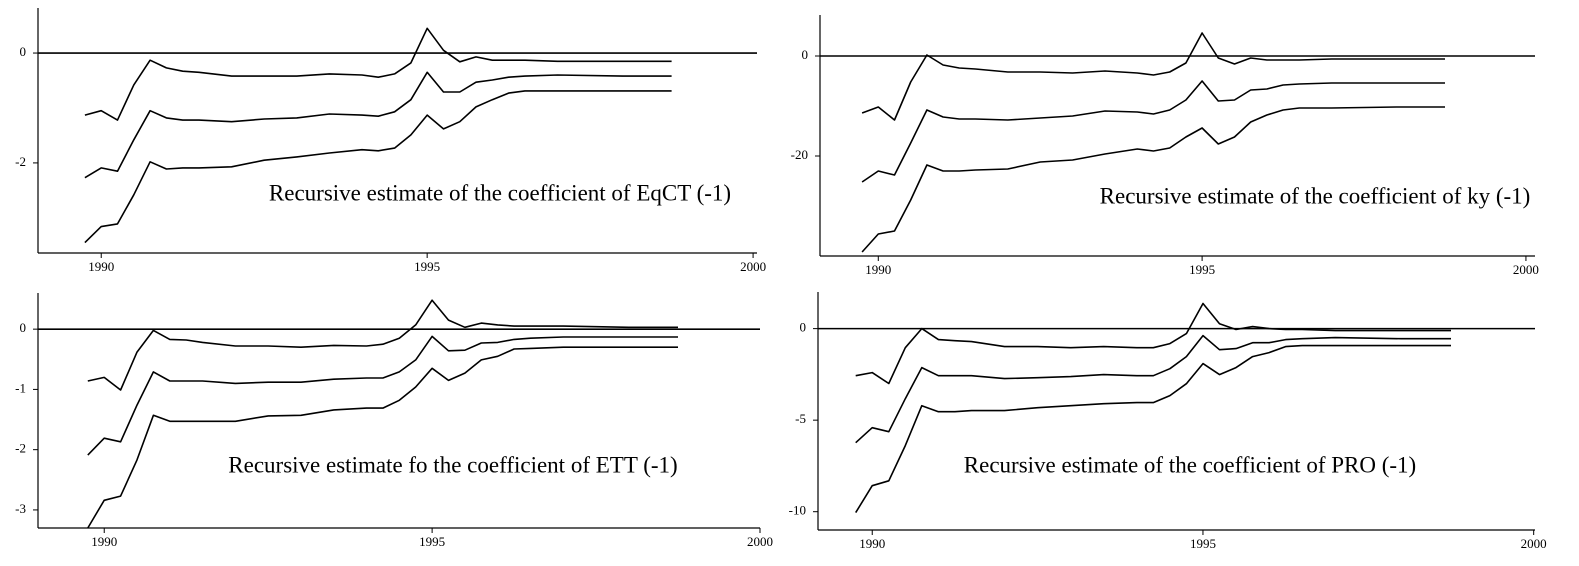 The image size is (1579, 566). Describe the element at coordinates (800, 418) in the screenshot. I see `y-tick-label: -5` at that location.